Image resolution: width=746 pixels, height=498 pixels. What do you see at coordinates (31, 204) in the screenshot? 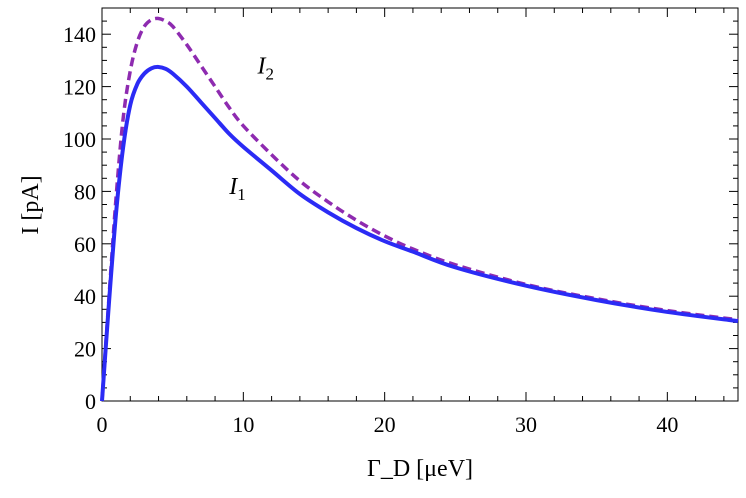
I see `y-axis-title: I [pA]` at bounding box center [31, 204].